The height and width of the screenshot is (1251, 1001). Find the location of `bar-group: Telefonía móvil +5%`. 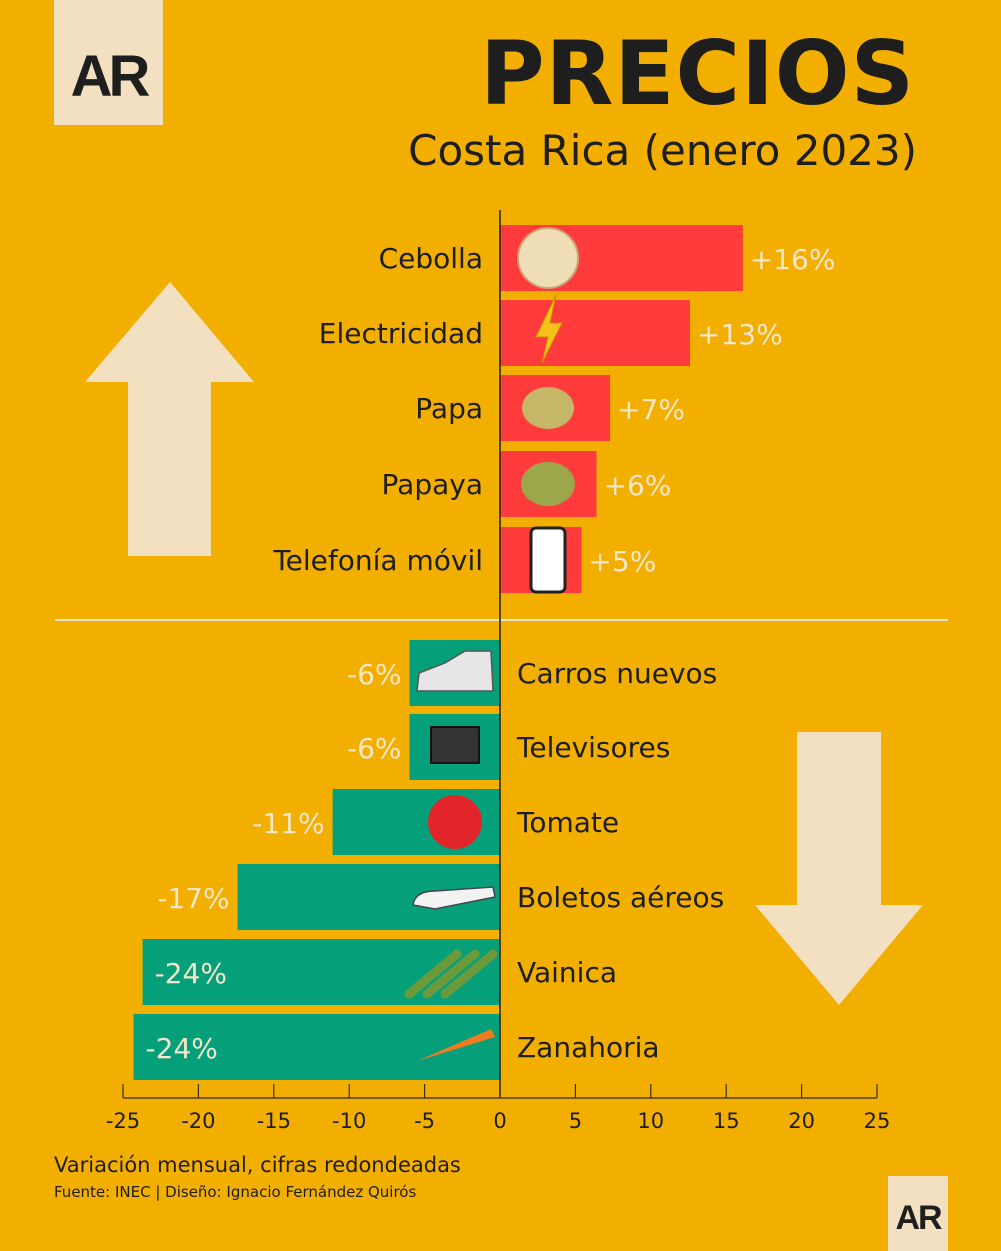

bar-group: Telefonía móvil +5% is located at coordinates (464, 560).